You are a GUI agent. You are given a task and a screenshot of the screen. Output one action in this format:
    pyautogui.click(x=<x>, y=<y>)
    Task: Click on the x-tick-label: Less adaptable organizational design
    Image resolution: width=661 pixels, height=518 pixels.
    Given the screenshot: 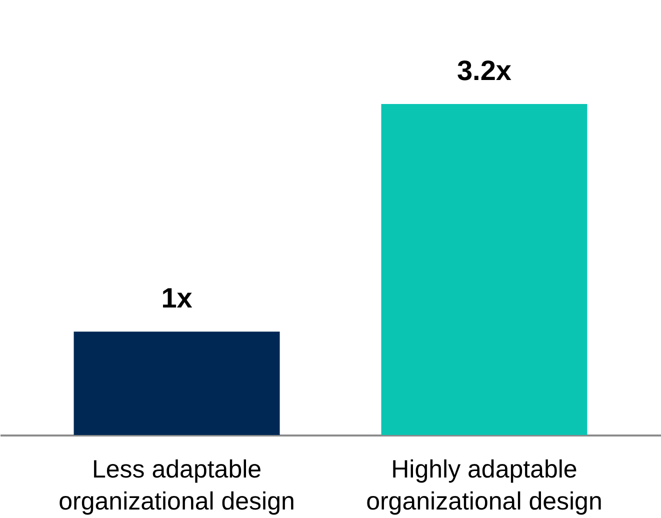 What is the action you would take?
    pyautogui.click(x=176, y=486)
    